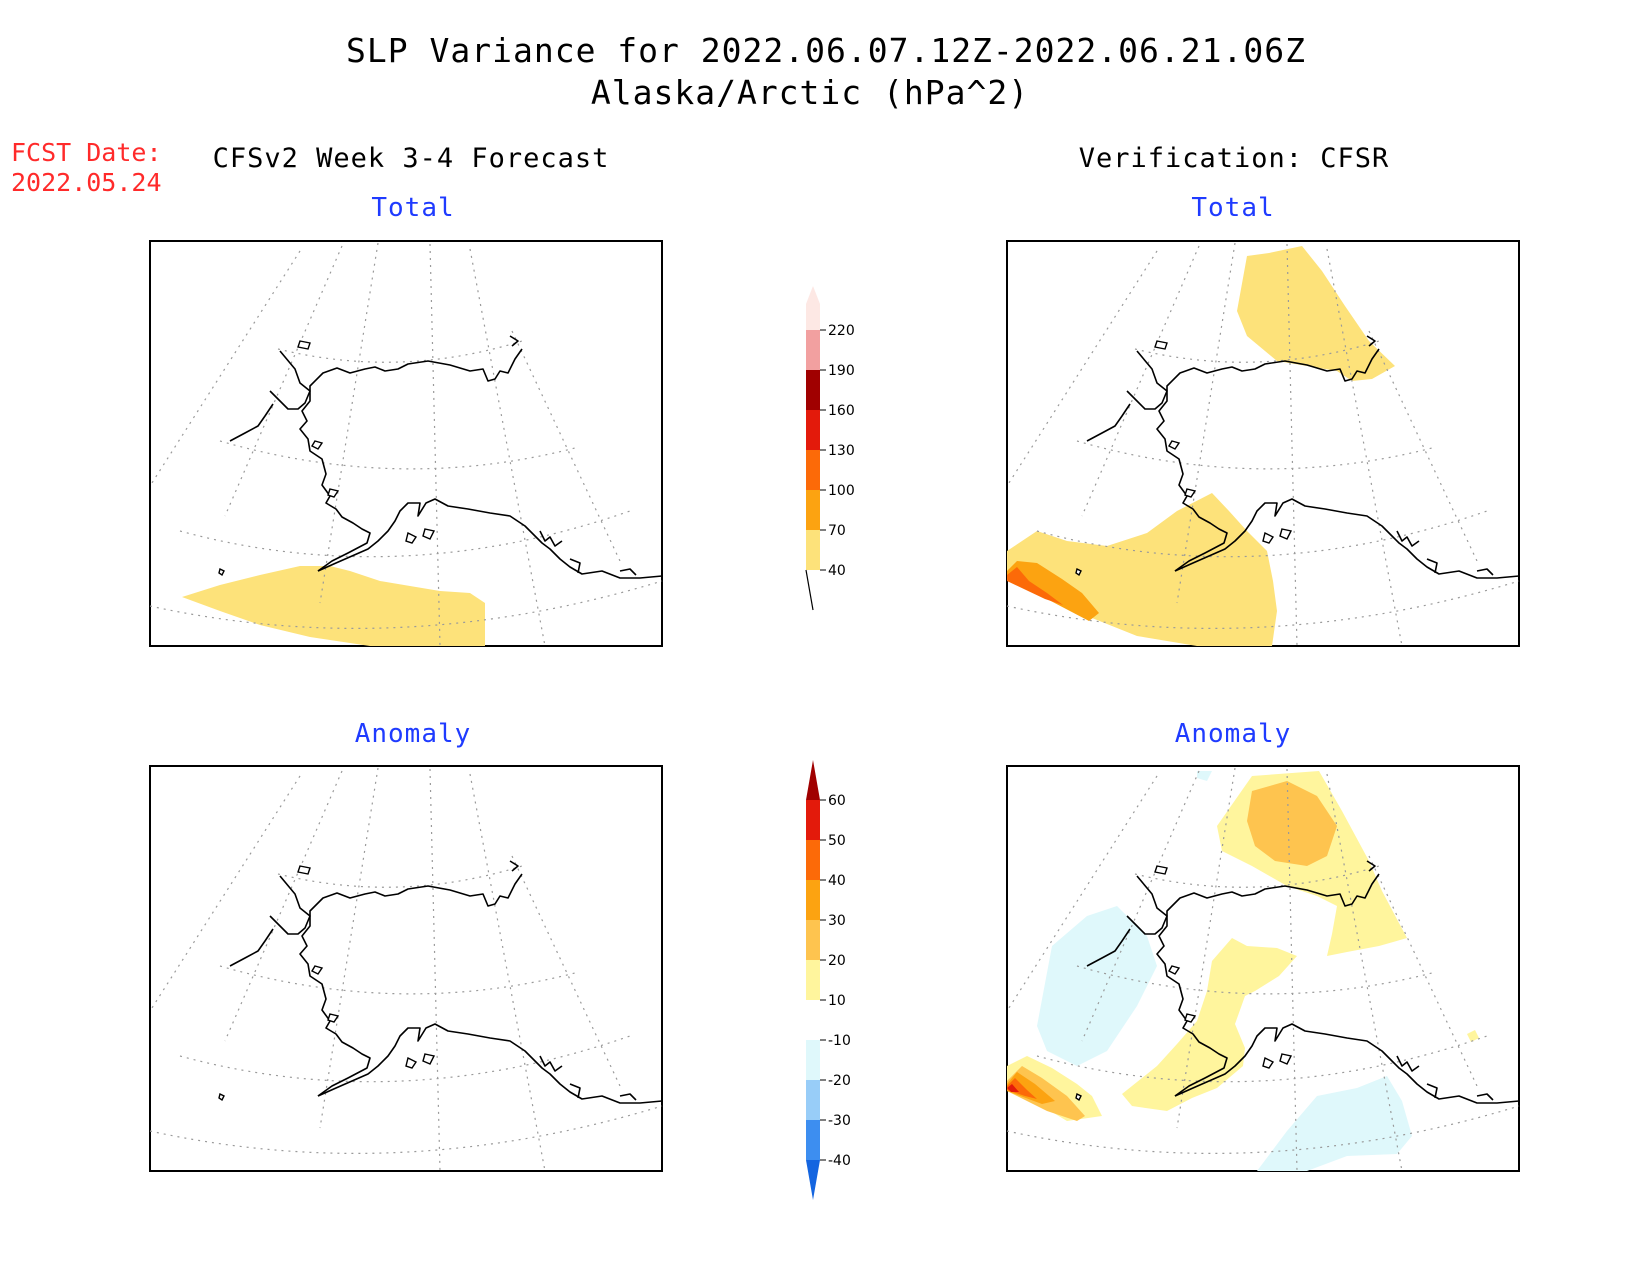 This screenshot has height=1275, width=1650. What do you see at coordinates (839, 1121) in the screenshot?
I see `colorbar-anomaly-tick: -30` at bounding box center [839, 1121].